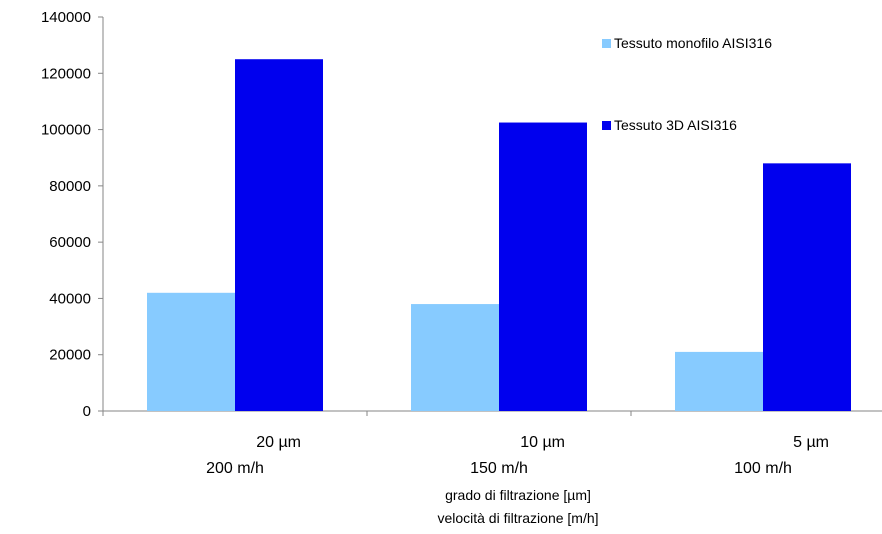 This screenshot has height=534, width=882. I want to click on x-axis-label-line2: velocità di filtrazione [m/h], so click(517, 518).